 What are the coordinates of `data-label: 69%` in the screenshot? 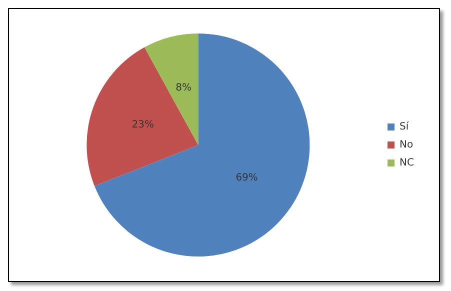 It's located at (247, 178).